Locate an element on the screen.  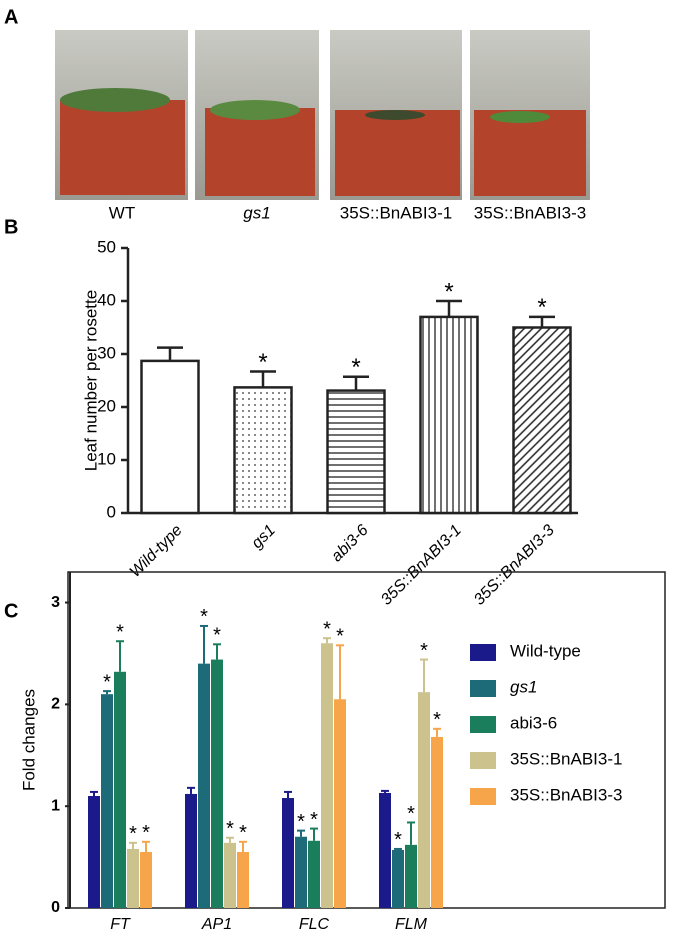
legend-label: abi3-6 is located at coordinates (533, 722).